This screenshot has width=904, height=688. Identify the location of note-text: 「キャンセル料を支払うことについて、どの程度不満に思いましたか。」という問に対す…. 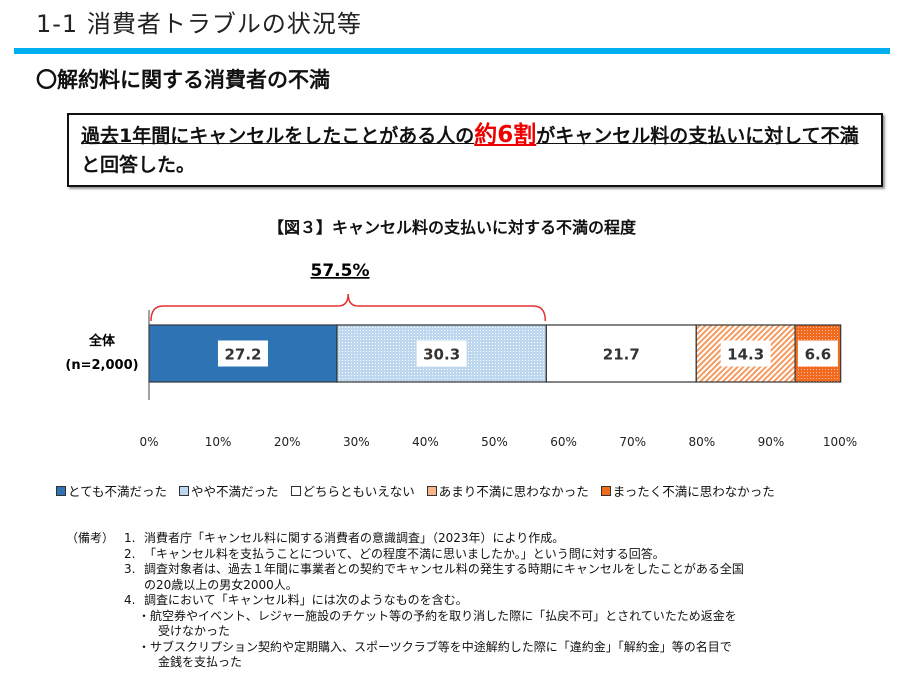
(404, 553).